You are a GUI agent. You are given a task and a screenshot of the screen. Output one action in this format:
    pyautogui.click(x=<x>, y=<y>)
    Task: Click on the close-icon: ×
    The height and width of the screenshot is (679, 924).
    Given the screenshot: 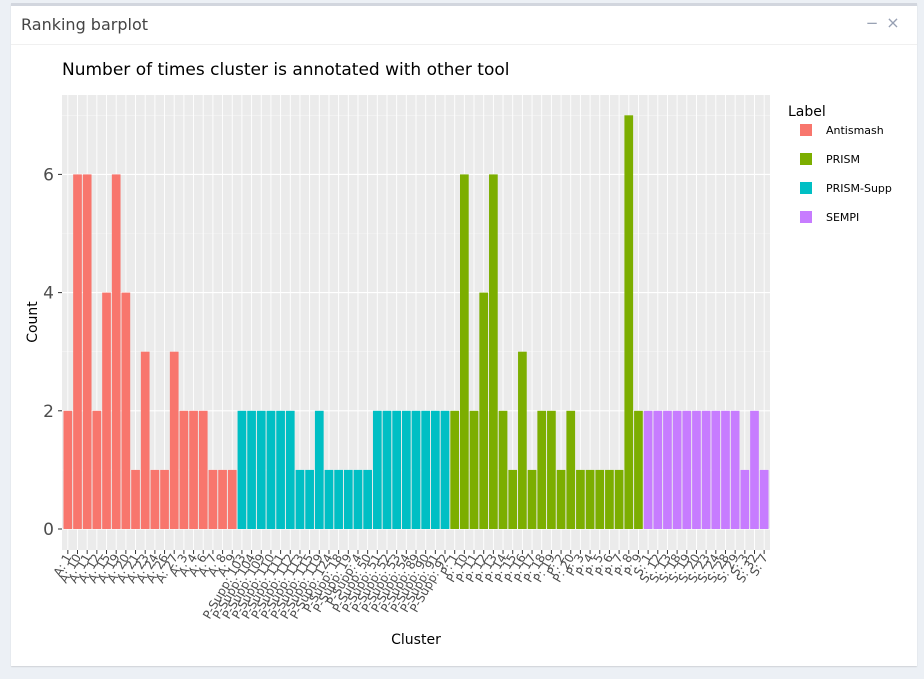 What is the action you would take?
    pyautogui.click(x=893, y=22)
    